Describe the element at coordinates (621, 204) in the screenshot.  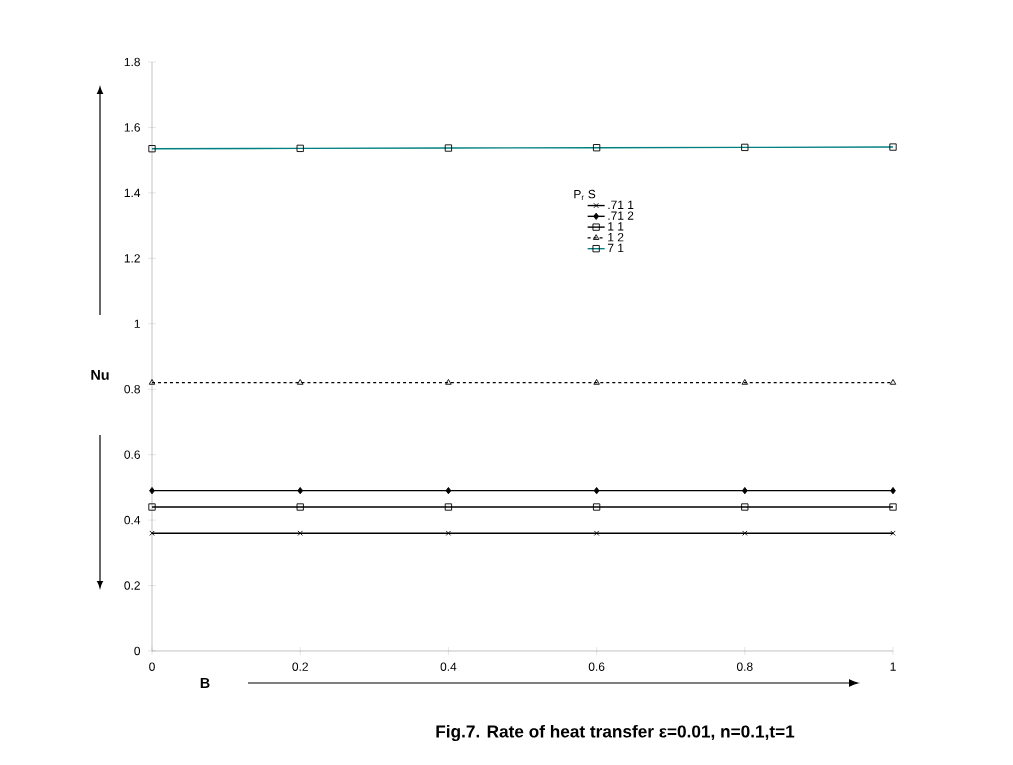
I see `legend-label: .71 1` at that location.